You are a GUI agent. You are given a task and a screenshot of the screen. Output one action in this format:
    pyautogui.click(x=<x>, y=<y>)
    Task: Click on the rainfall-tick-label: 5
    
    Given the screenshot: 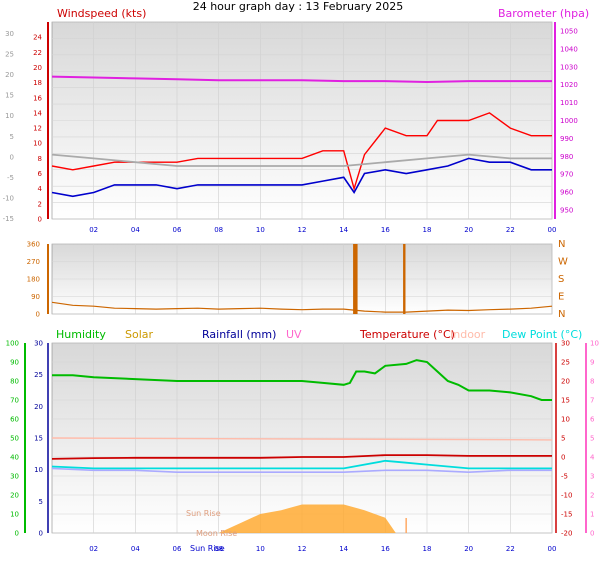 What is the action you would take?
    pyautogui.click(x=41, y=502)
    